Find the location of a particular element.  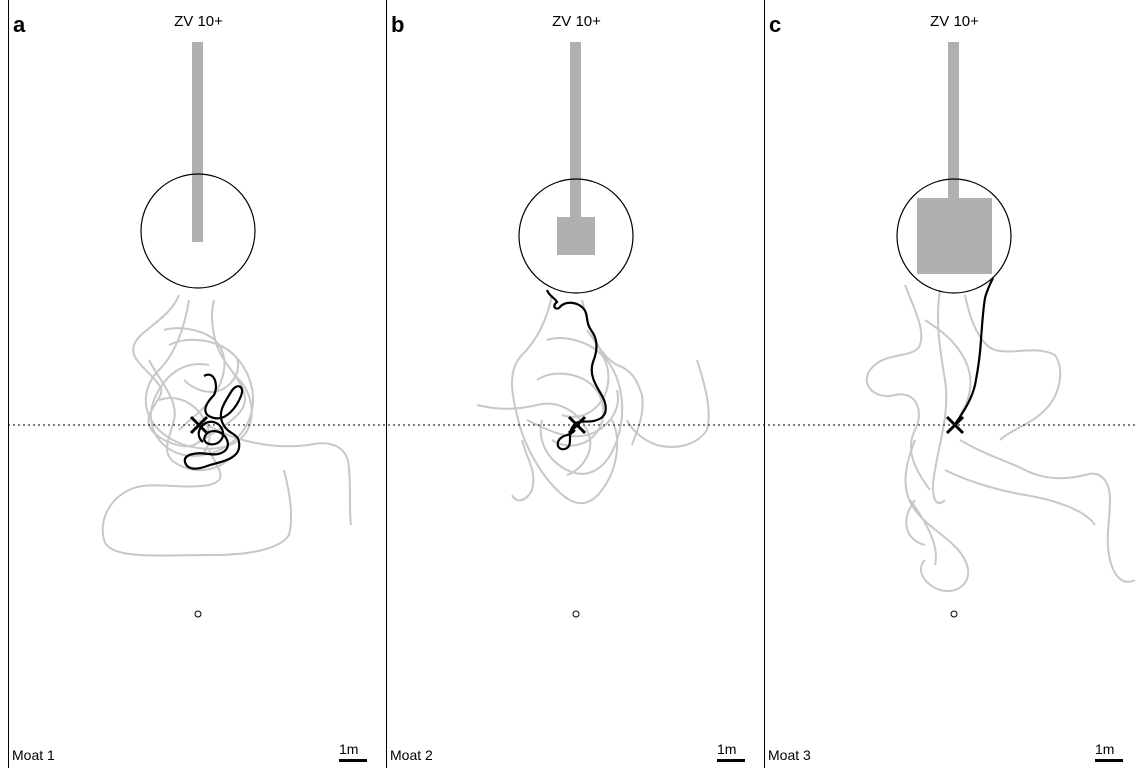

origin-x-c is located at coordinates (955, 425).